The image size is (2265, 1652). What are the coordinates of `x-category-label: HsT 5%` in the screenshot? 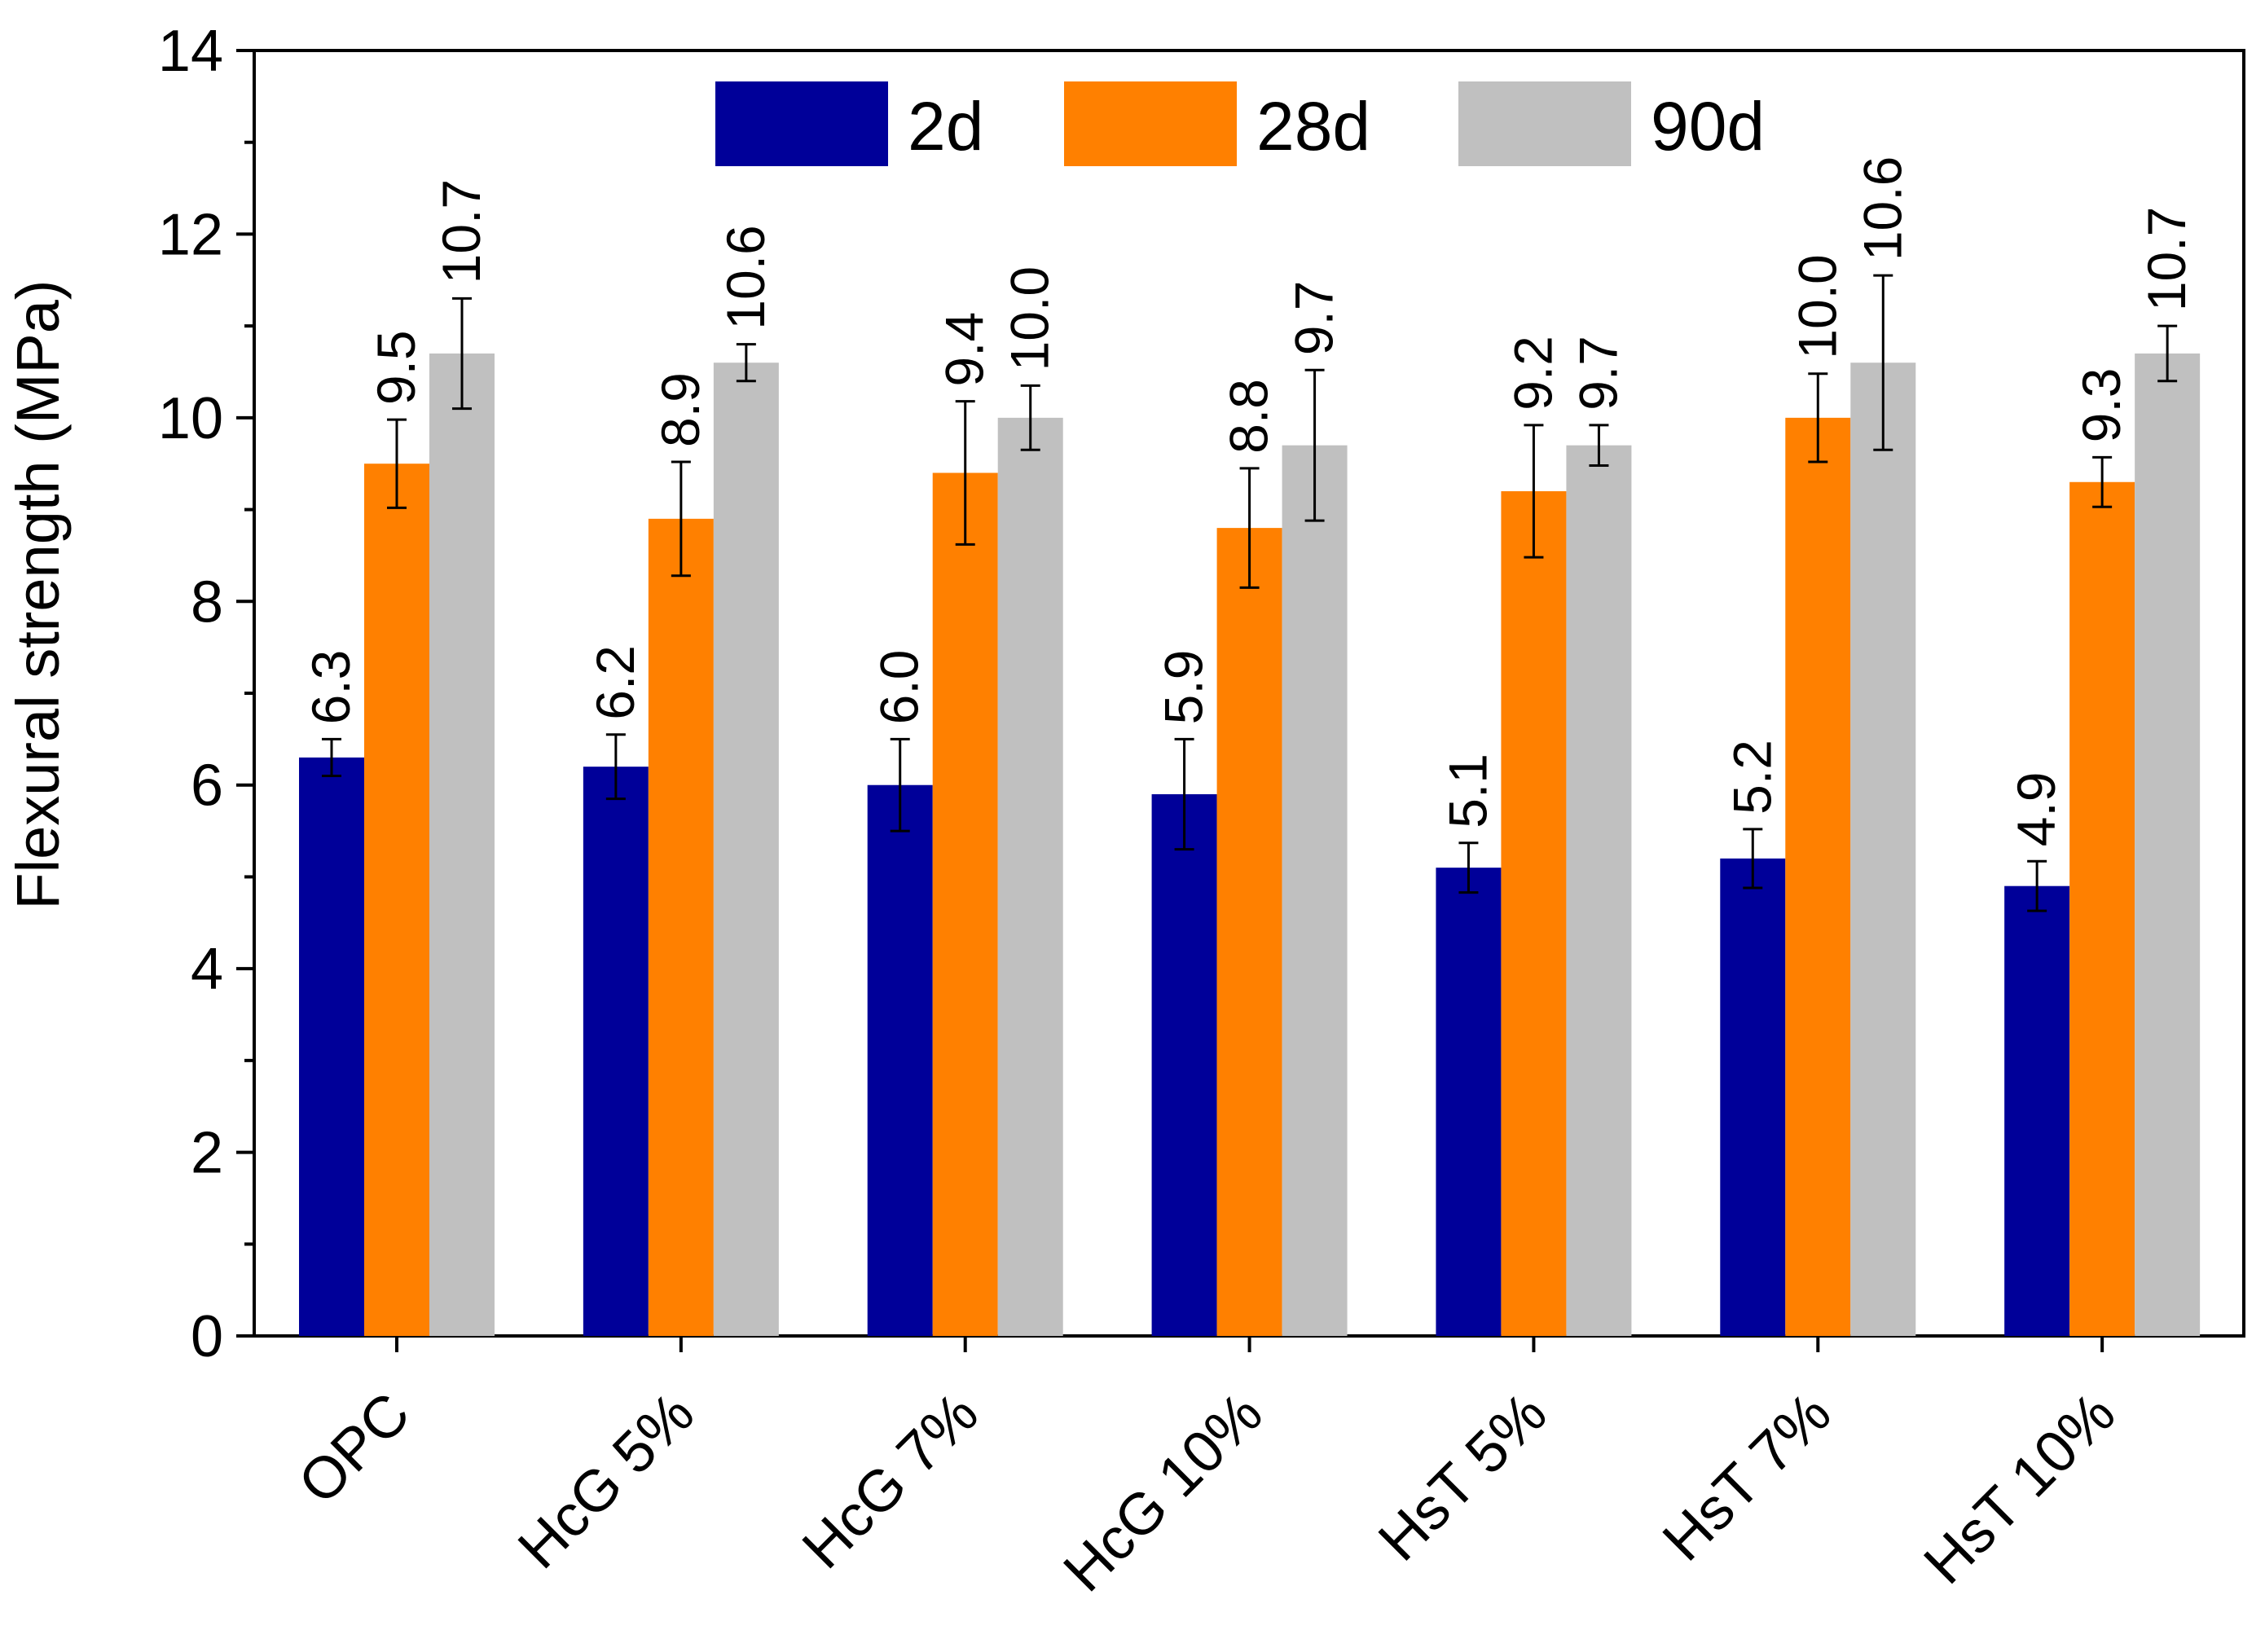 It's located at (1463, 1477).